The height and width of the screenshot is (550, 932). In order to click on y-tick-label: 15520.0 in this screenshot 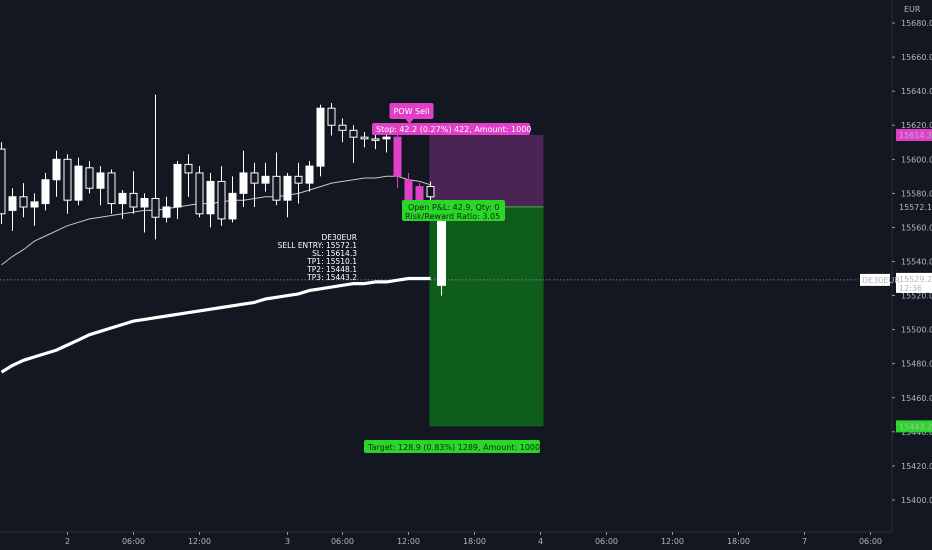, I will do `click(916, 296)`.